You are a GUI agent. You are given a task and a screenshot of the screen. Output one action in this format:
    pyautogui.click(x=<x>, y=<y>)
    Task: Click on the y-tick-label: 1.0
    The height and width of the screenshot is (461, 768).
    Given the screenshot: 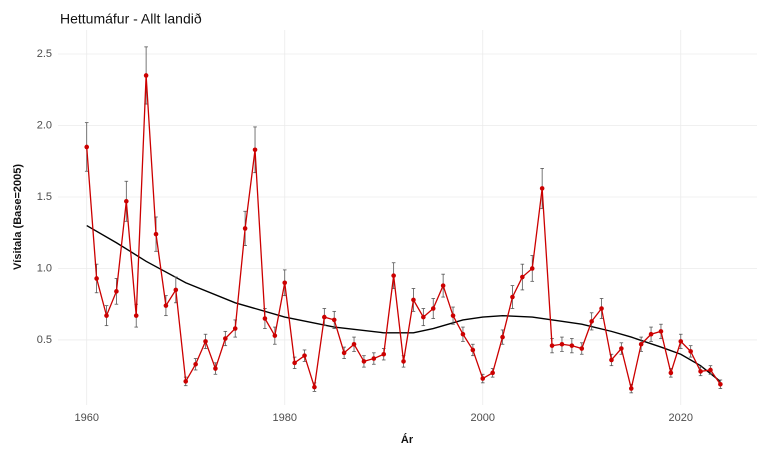 What is the action you would take?
    pyautogui.click(x=44, y=268)
    